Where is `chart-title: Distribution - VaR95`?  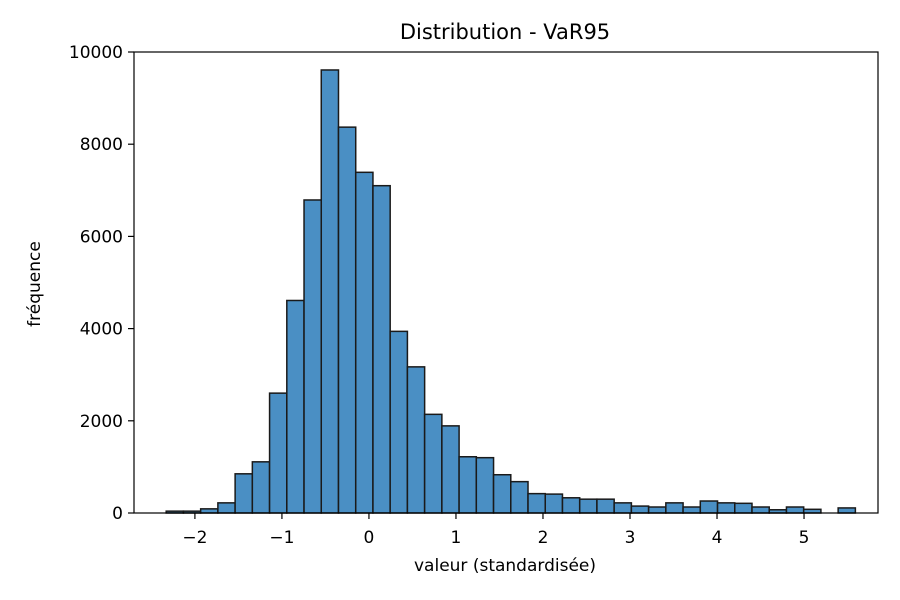
chart-title: Distribution - VaR95 is located at coordinates (505, 32).